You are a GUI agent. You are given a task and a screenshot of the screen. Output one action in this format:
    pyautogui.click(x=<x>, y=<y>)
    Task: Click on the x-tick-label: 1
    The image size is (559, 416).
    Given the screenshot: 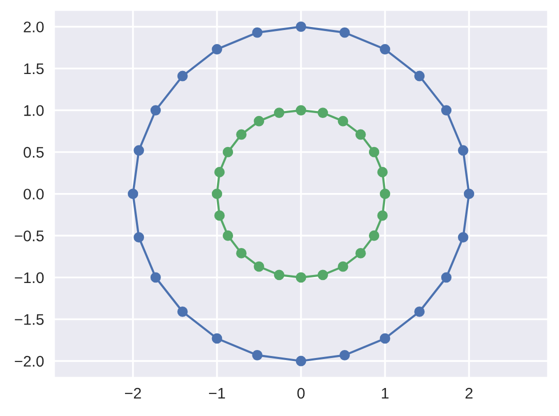 What is the action you would take?
    pyautogui.click(x=385, y=393)
    